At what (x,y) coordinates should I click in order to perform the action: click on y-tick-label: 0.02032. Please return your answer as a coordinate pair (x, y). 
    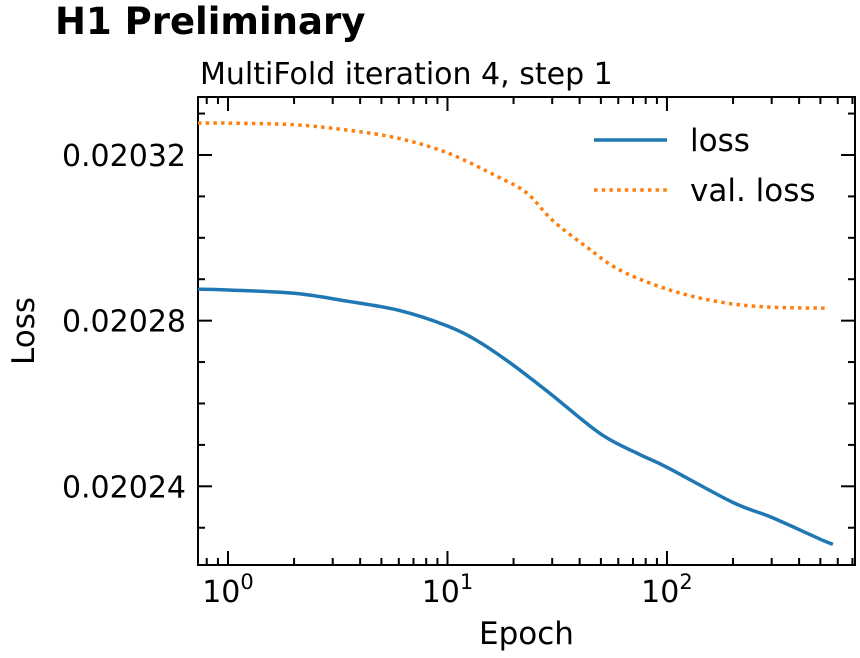
    Looking at the image, I should click on (124, 156).